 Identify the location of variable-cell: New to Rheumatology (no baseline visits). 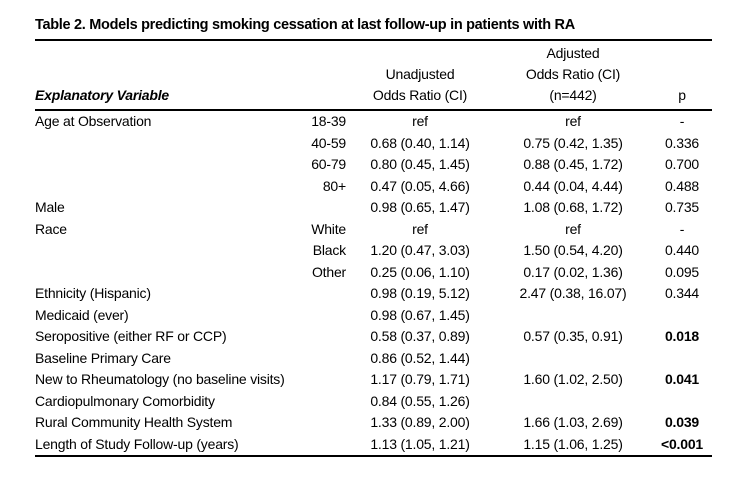
(160, 379).